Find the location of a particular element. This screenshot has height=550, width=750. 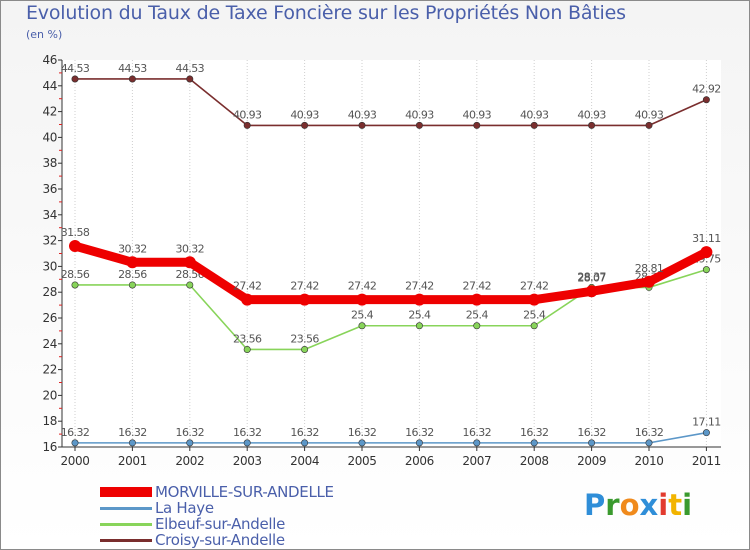

legend-label: MORVILLE-SUR-ANDELLE is located at coordinates (244, 492).